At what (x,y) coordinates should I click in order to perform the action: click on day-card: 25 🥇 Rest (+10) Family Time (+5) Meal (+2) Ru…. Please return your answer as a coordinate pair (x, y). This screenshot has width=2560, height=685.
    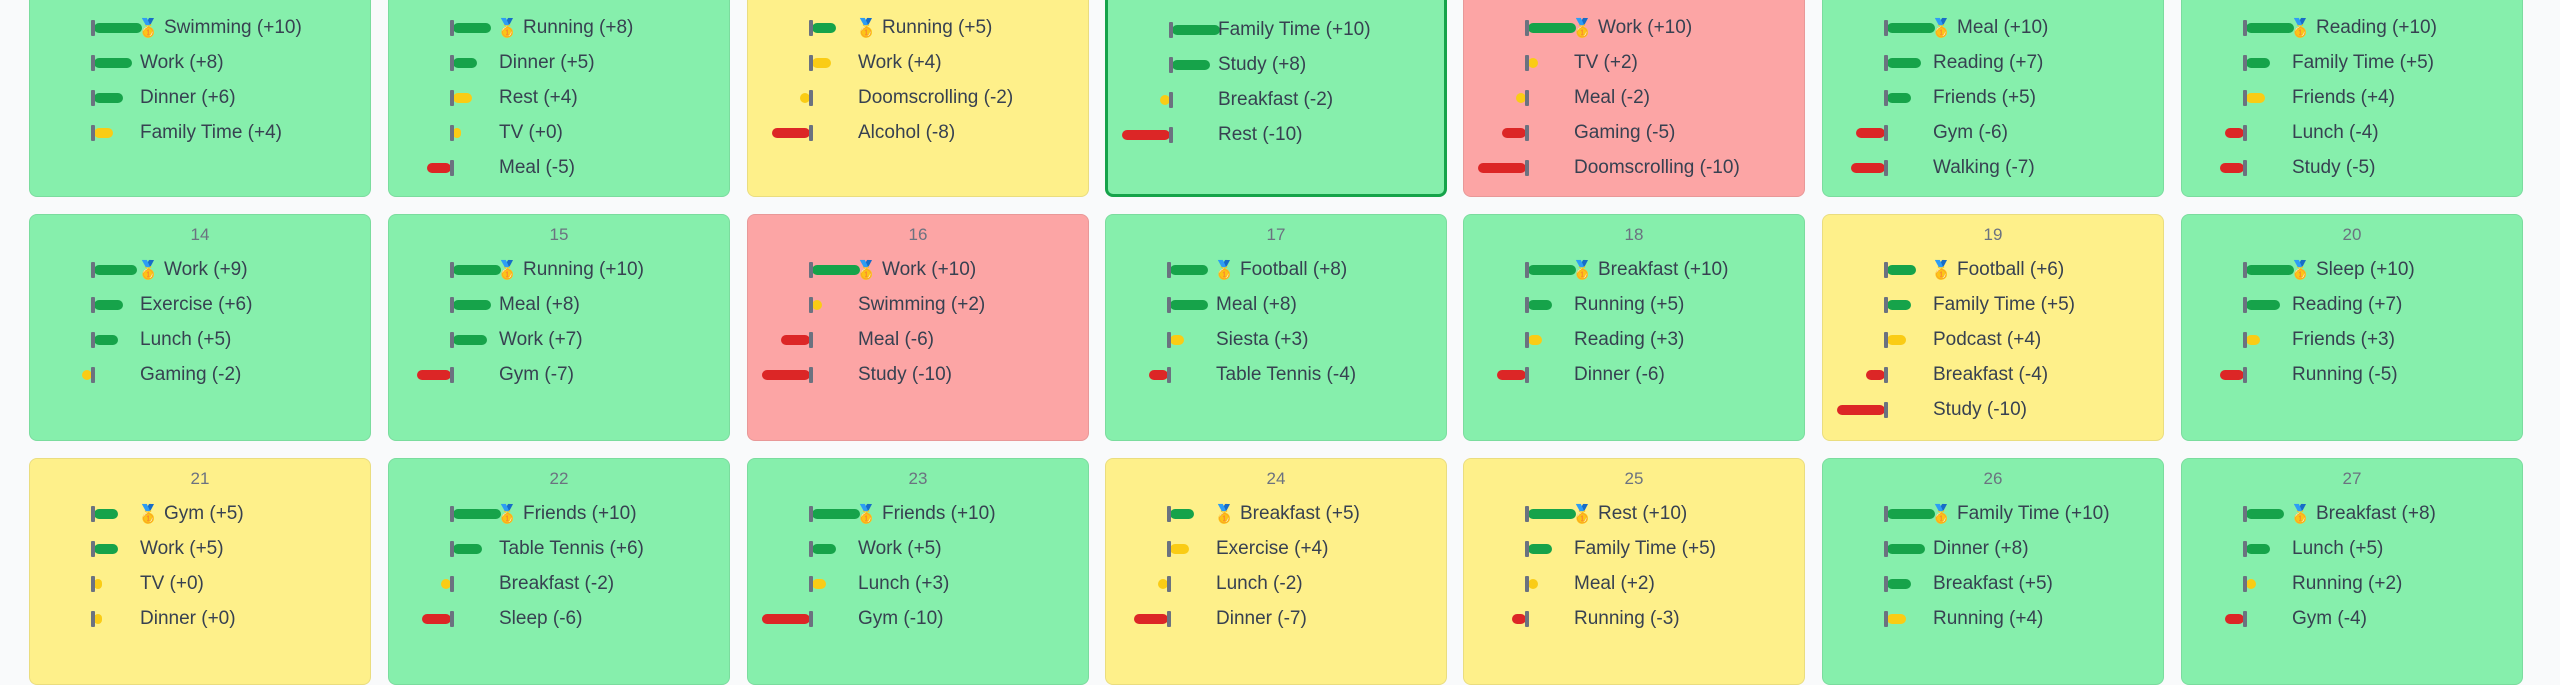
    Looking at the image, I should click on (1634, 571).